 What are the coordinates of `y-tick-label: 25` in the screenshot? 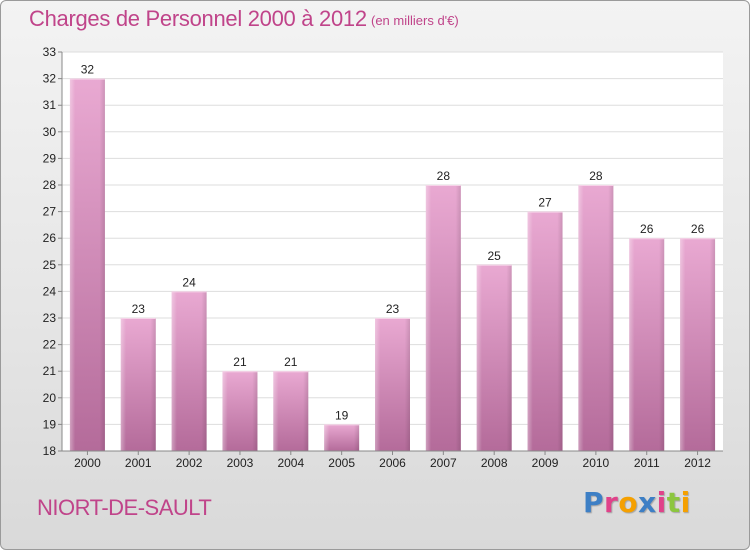 It's located at (50, 265).